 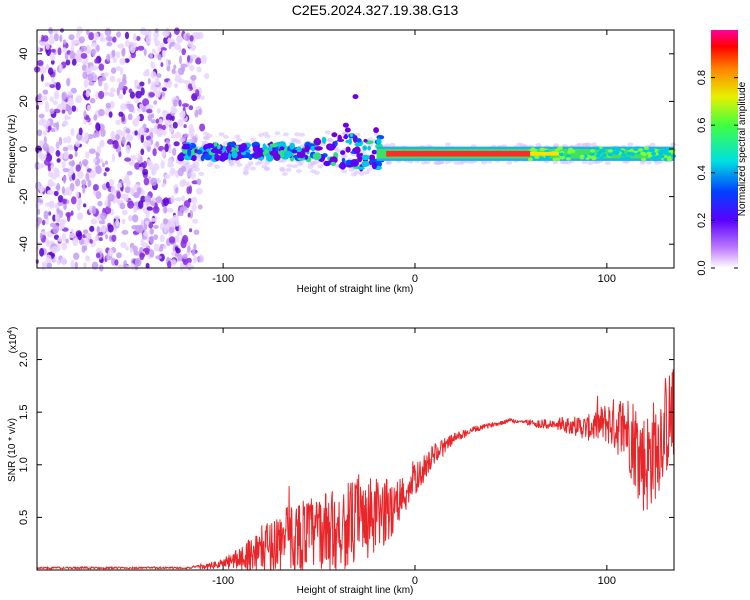 I want to click on snr-y-label: SNR (10 * v/v), so click(x=12, y=450).